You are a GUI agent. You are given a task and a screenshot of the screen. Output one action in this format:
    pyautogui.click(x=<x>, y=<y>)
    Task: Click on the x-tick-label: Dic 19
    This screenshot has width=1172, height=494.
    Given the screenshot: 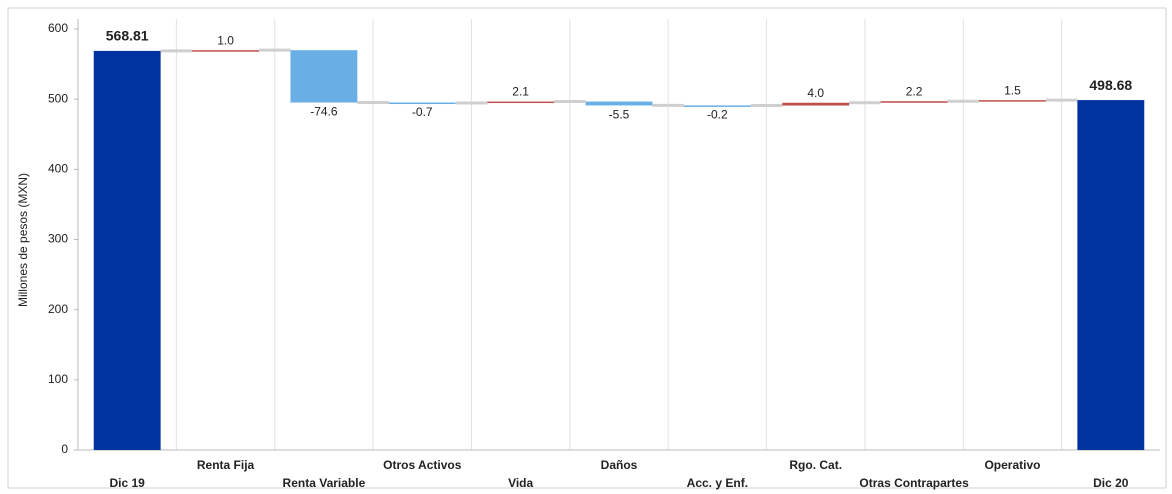 What is the action you would take?
    pyautogui.click(x=128, y=483)
    